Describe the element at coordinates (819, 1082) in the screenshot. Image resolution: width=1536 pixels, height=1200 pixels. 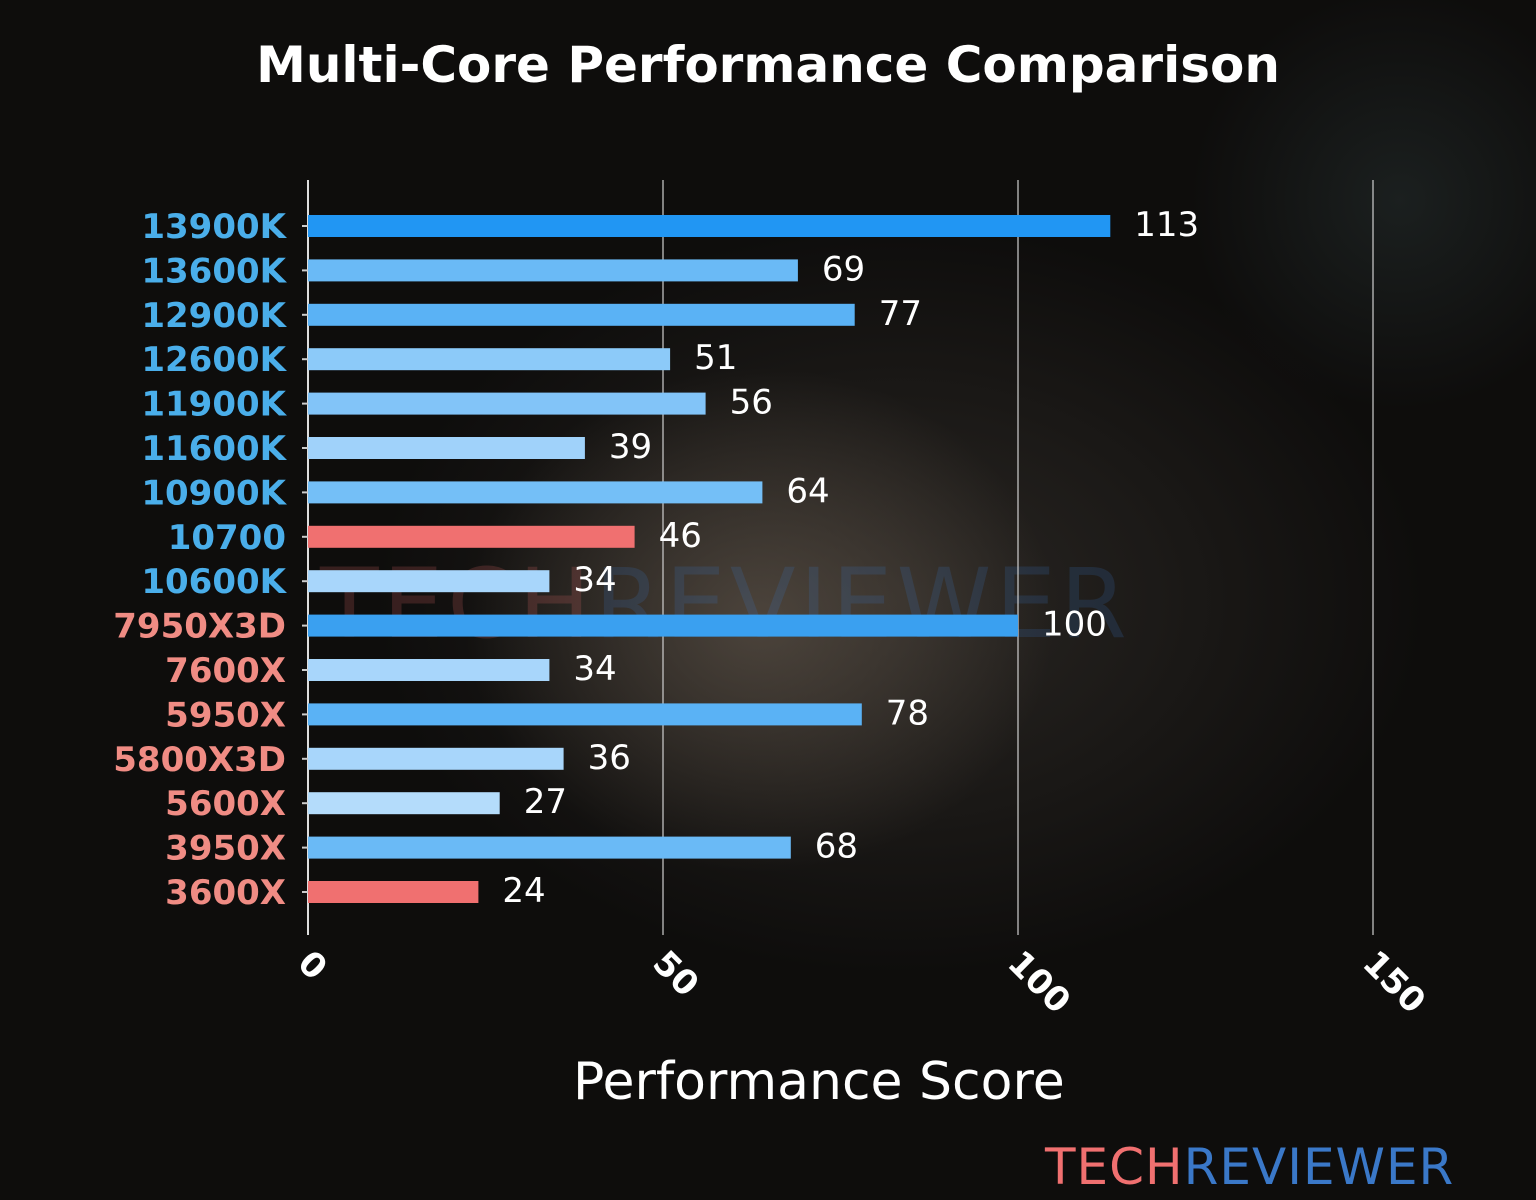
I see `x-axis-label: Performance Score` at that location.